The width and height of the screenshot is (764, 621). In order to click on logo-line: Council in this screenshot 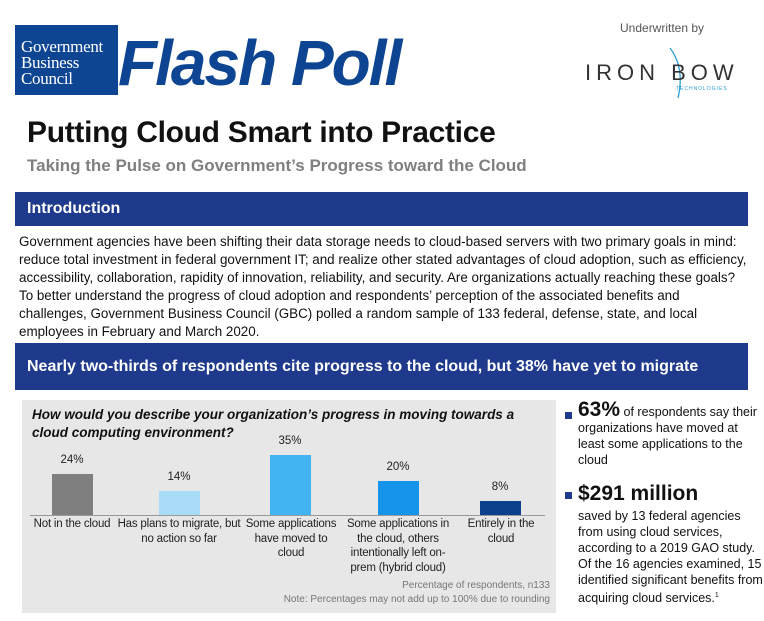, I will do `click(47, 78)`.